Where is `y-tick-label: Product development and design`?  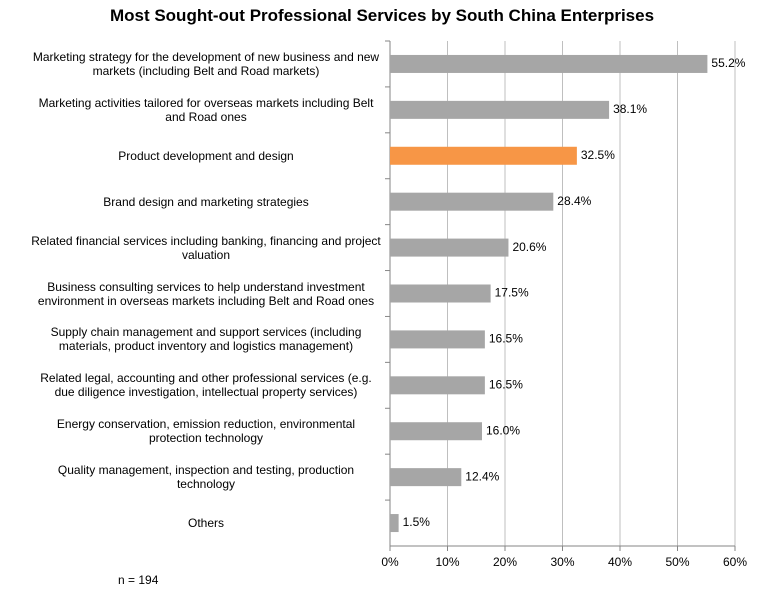
y-tick-label: Product development and design is located at coordinates (206, 155).